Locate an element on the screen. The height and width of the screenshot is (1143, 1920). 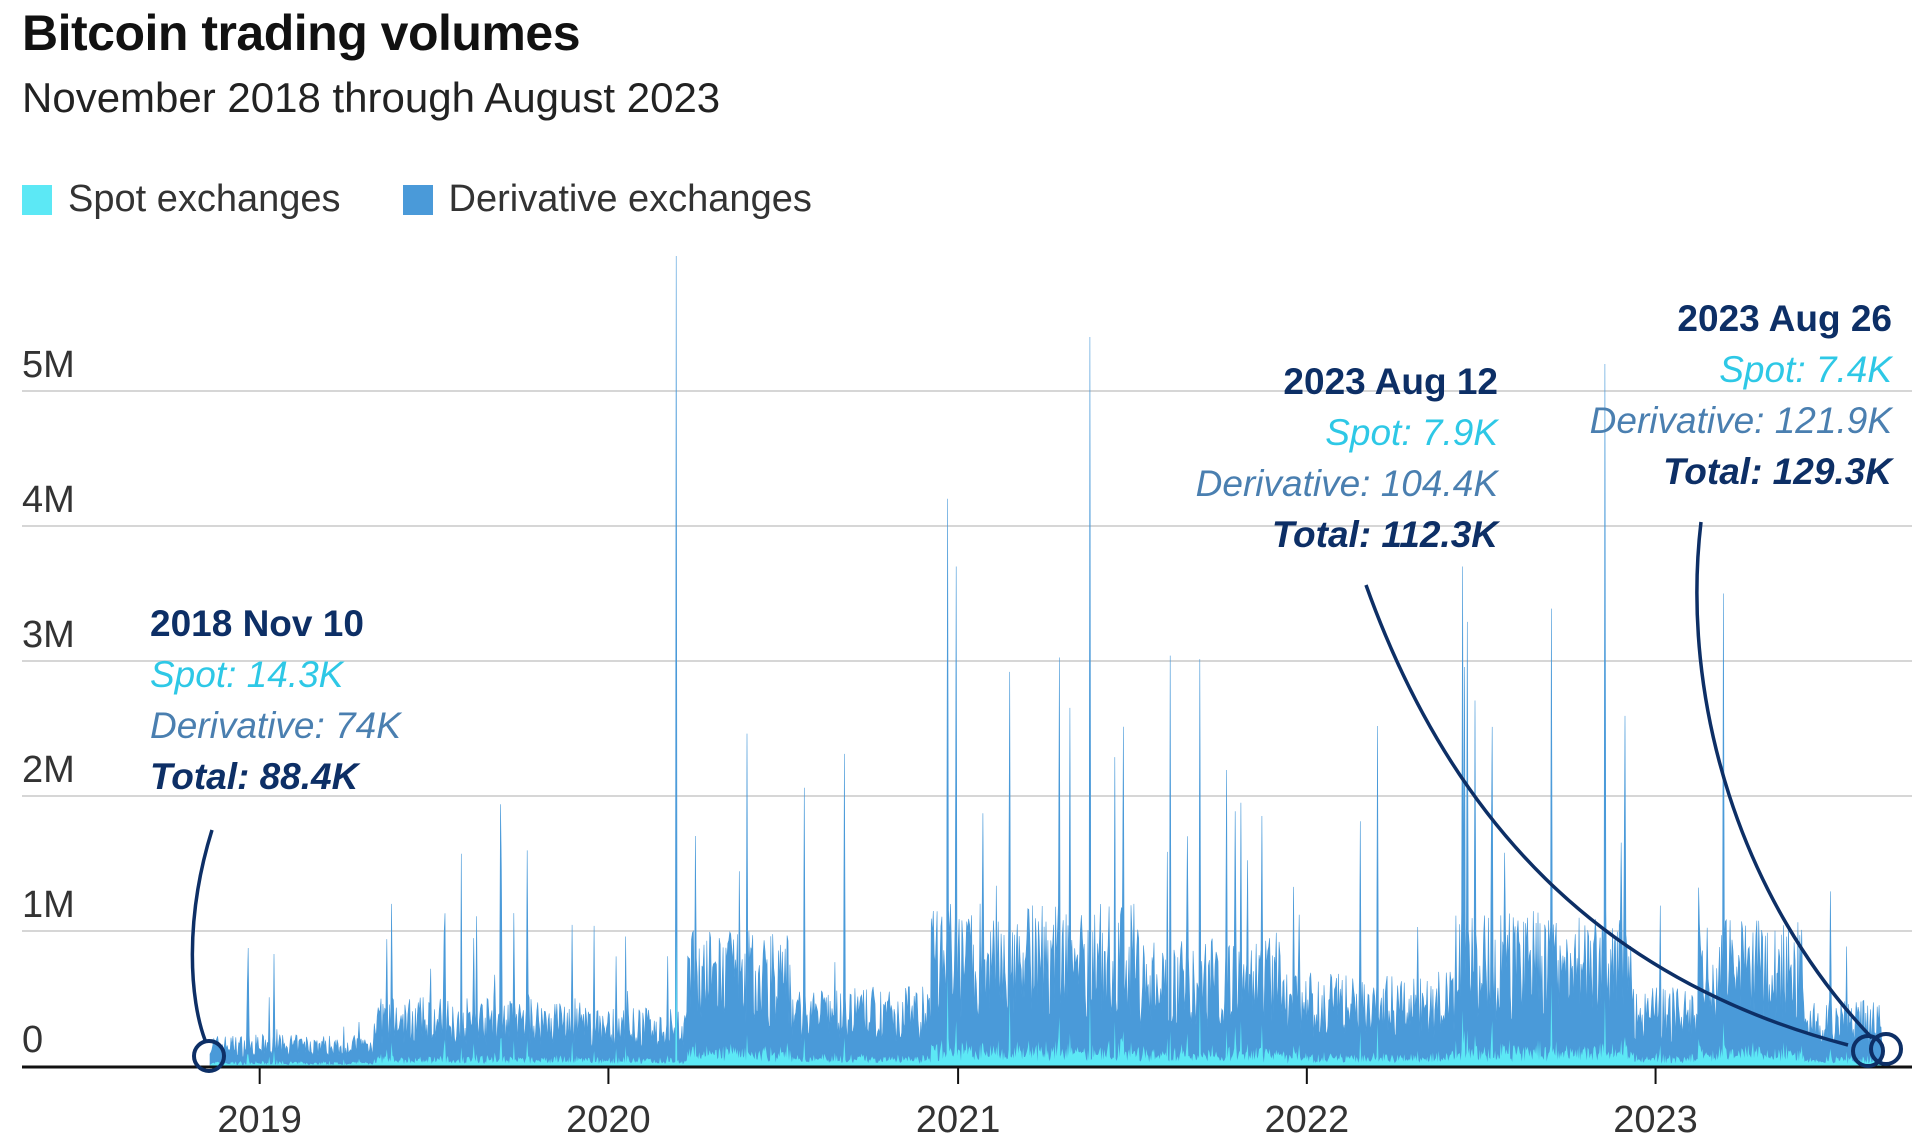
legend-item-spot: Spot exchanges is located at coordinates (181, 199).